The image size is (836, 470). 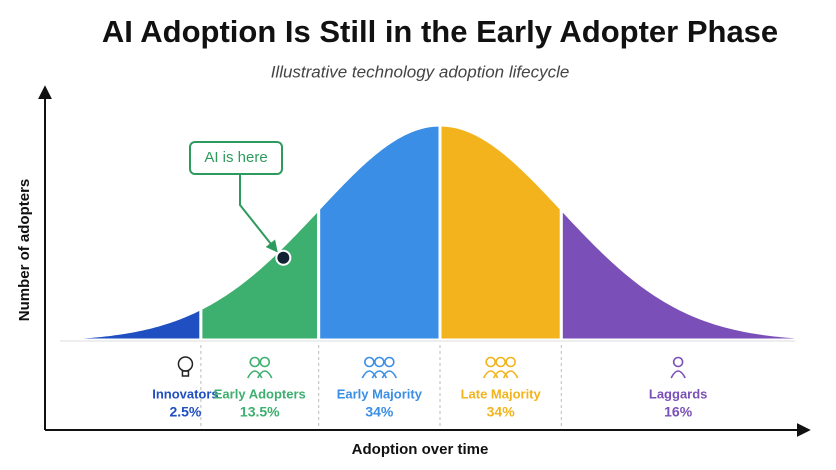 I want to click on category-label: Early Adopters, so click(x=260, y=393).